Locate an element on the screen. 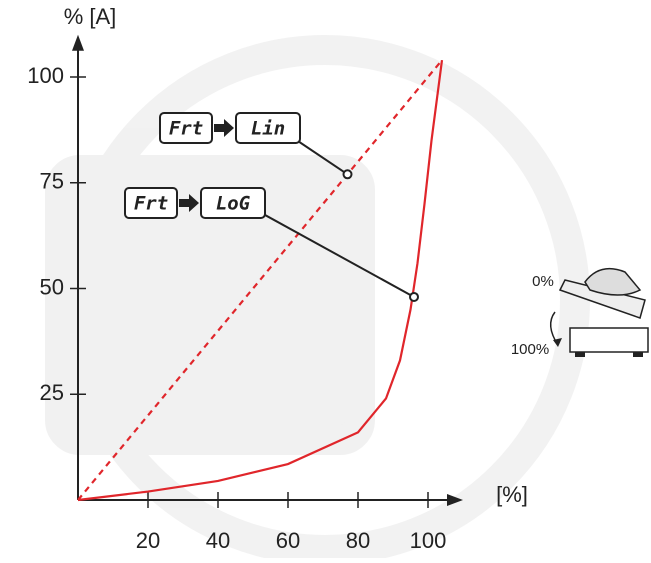 The image size is (651, 563). y-axis-label: % [A] is located at coordinates (90, 16).